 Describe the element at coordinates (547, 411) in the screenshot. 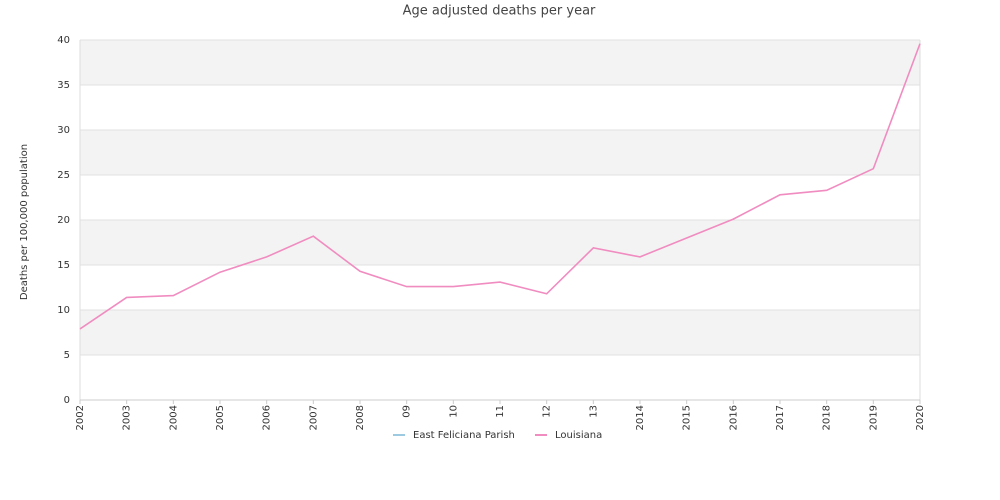

I see `x-tick-label: 12` at that location.